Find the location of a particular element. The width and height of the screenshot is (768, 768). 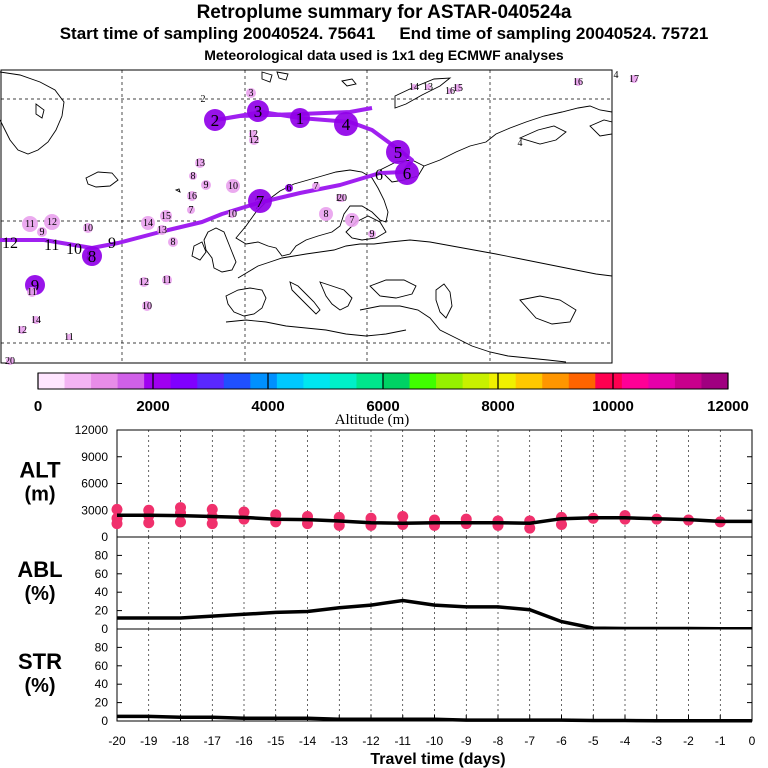

cluster-label: 17 is located at coordinates (634, 79).